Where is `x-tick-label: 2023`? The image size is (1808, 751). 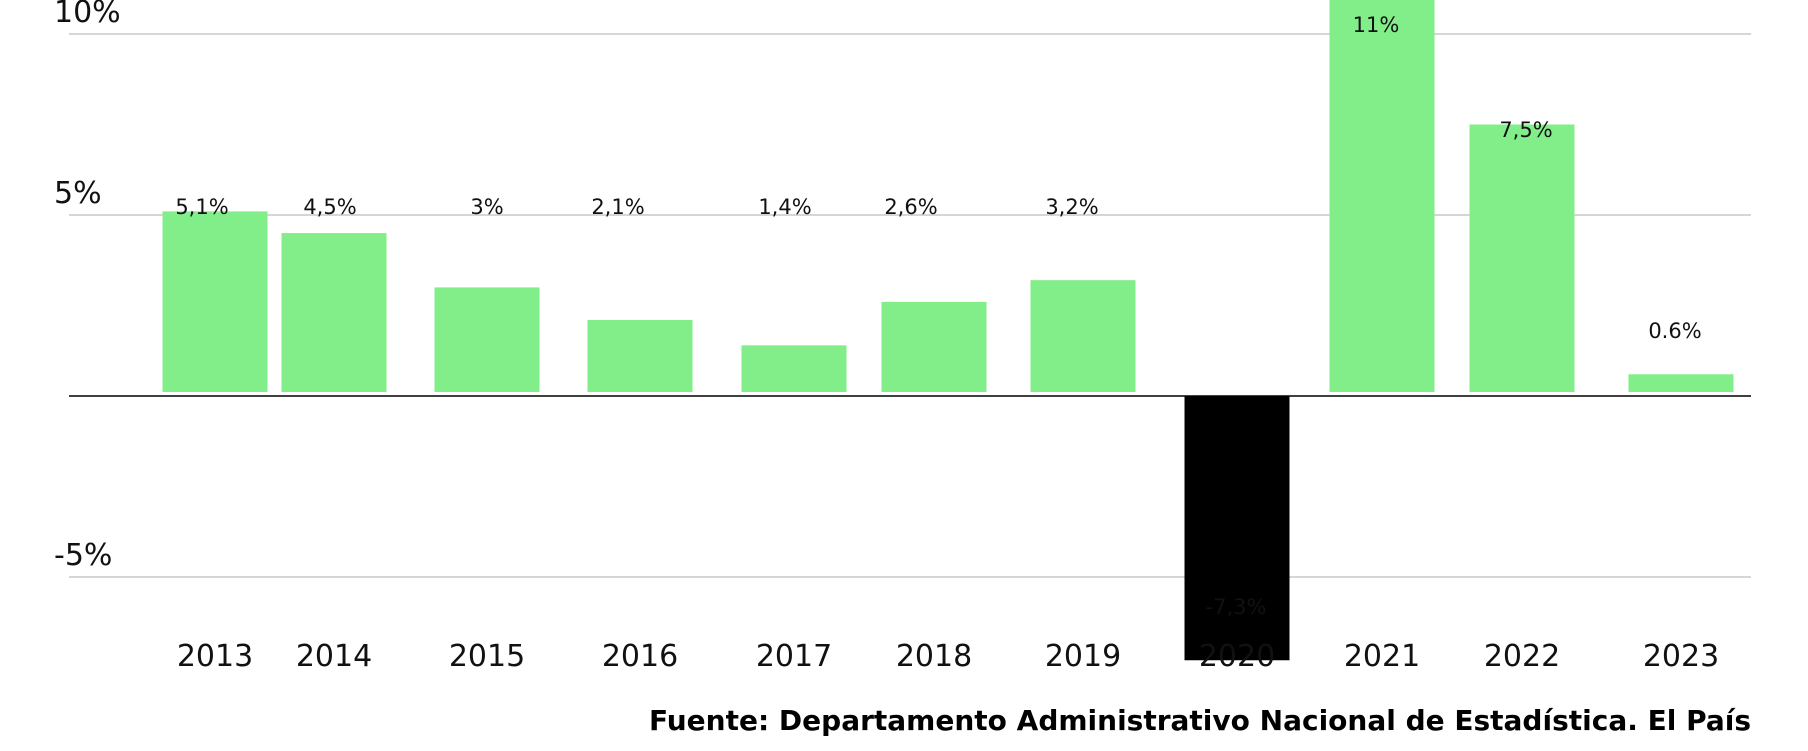
x-tick-label: 2023 is located at coordinates (1681, 656).